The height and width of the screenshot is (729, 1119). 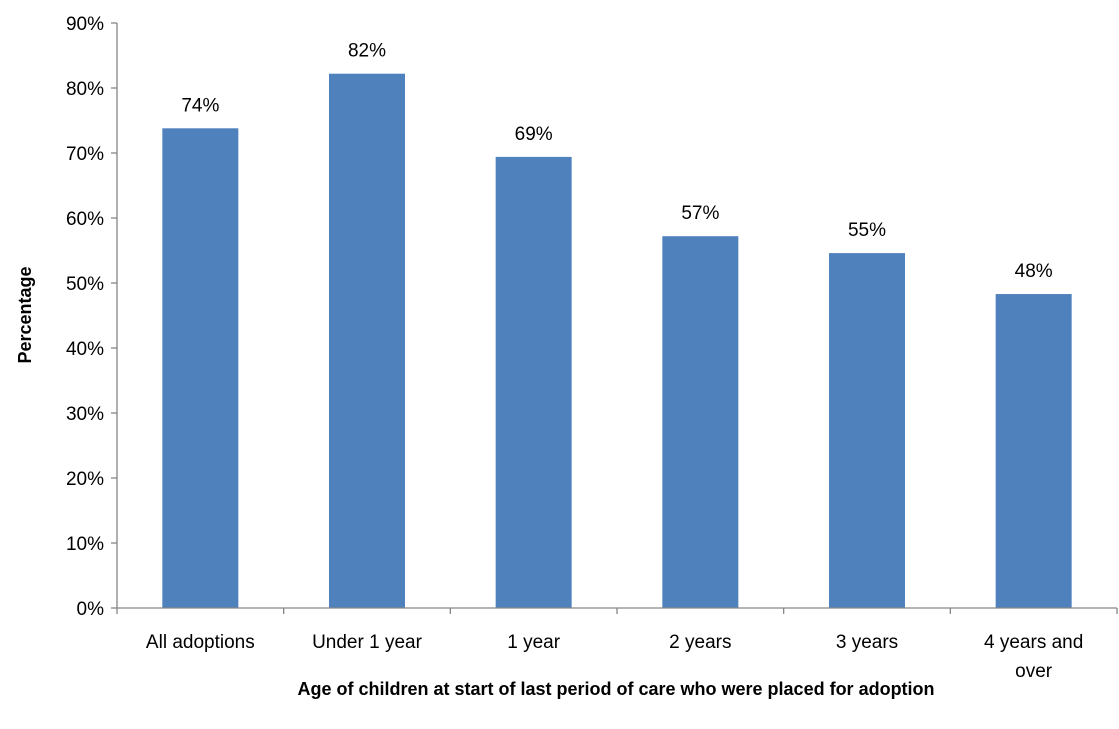 What do you see at coordinates (25, 314) in the screenshot?
I see `y-axis-title: Percentage` at bounding box center [25, 314].